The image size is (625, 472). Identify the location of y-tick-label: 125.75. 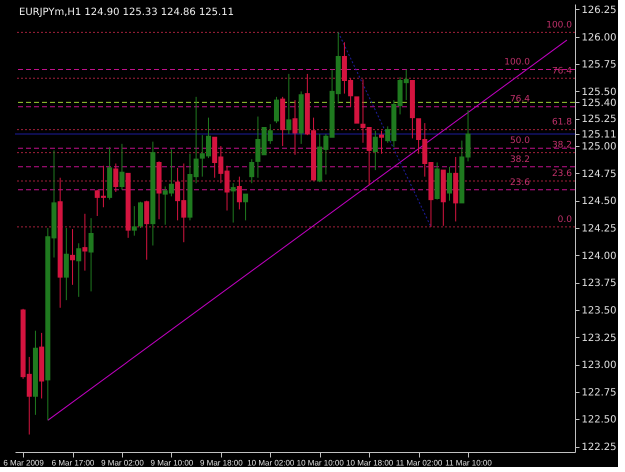
(599, 65).